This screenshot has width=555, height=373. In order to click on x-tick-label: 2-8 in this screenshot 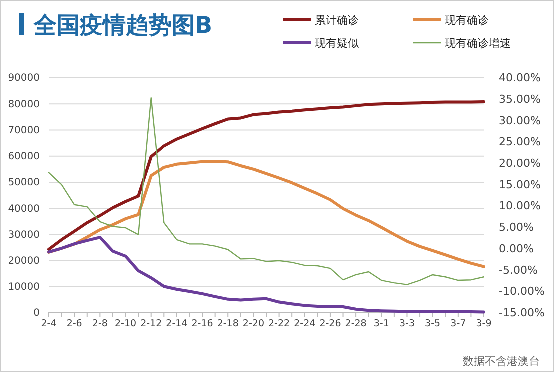, I will do `click(100, 324)`.